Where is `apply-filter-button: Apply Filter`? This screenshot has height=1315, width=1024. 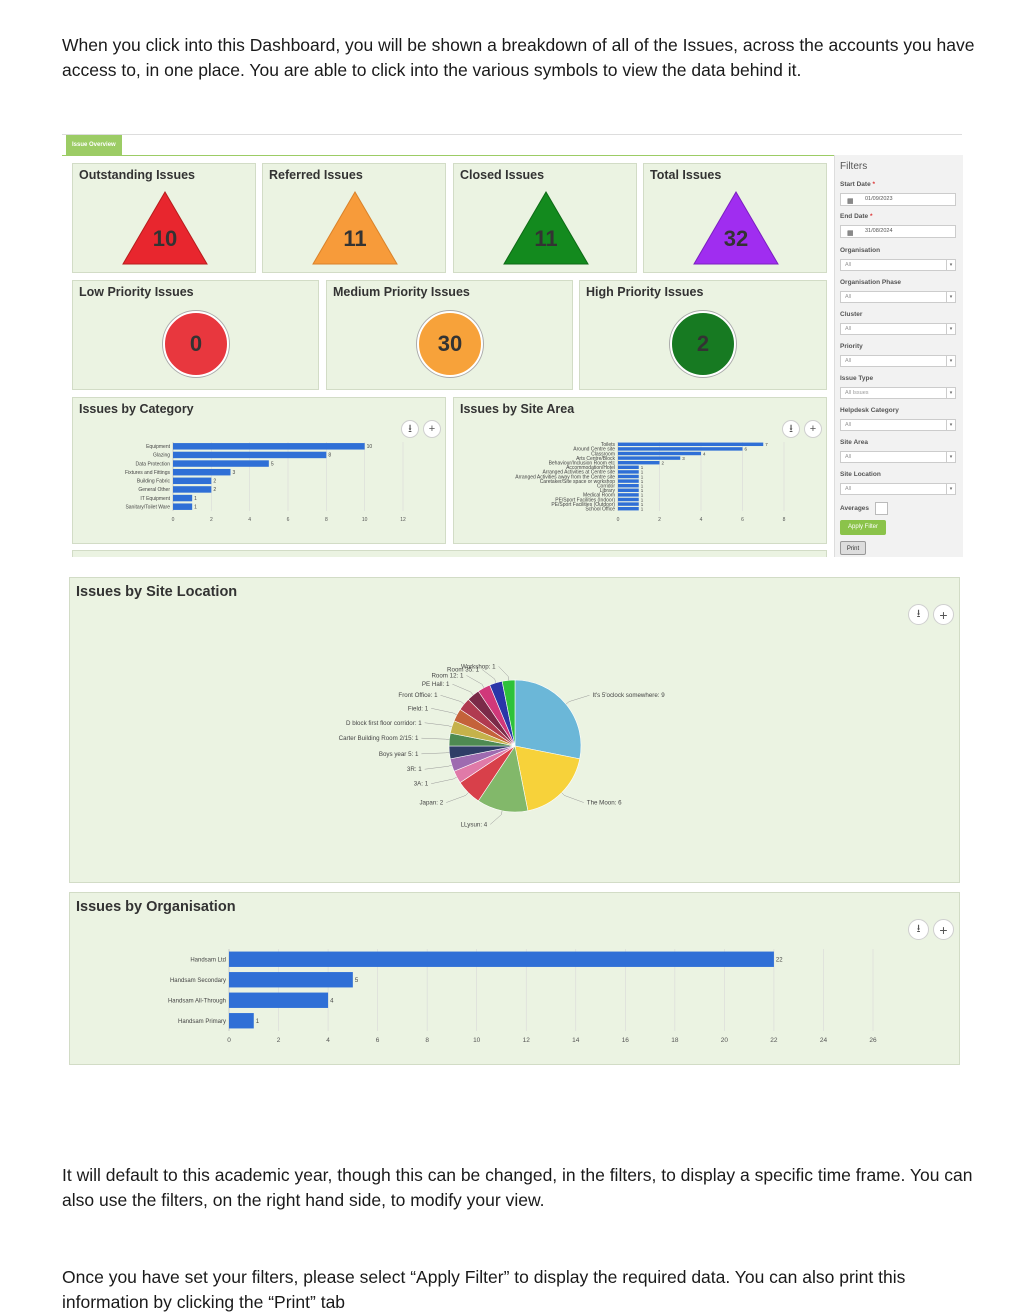
apply-filter-button: Apply Filter is located at coordinates (863, 527).